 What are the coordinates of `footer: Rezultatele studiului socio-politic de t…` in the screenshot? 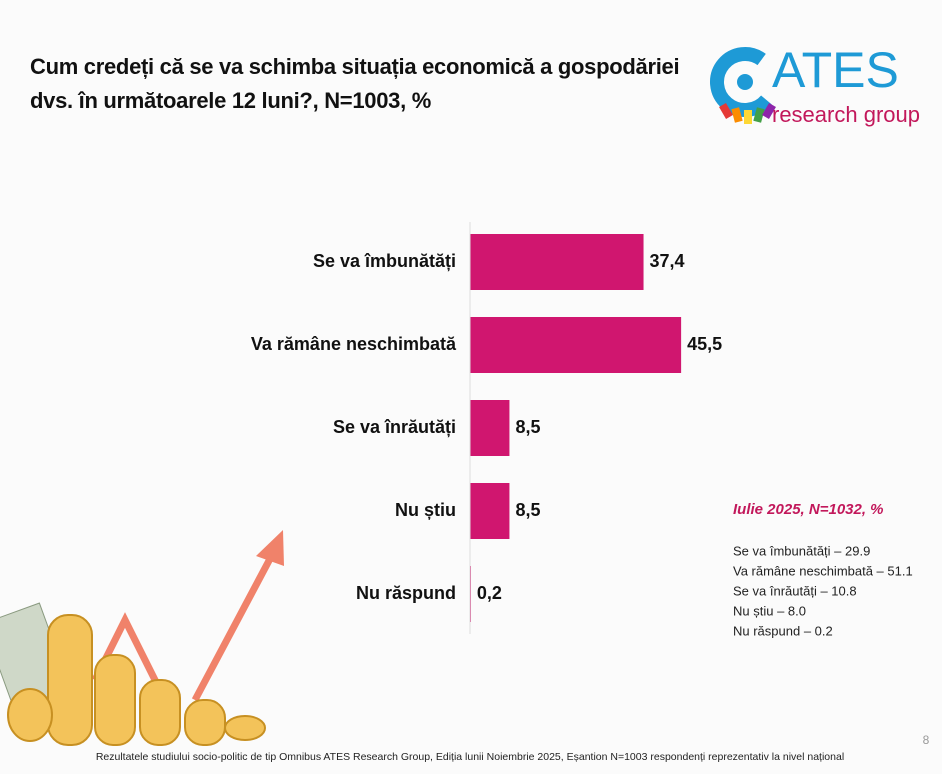 It's located at (470, 757).